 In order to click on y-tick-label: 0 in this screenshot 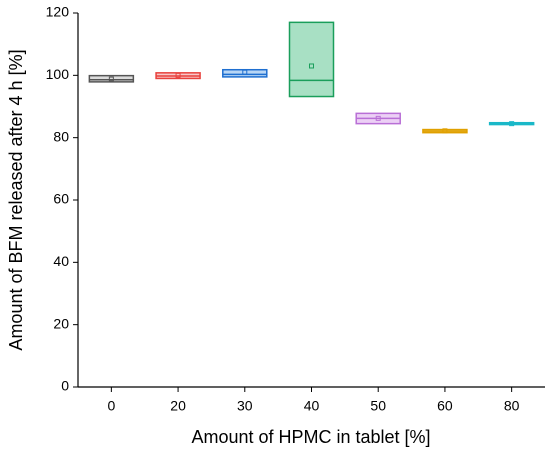, I will do `click(65, 386)`.